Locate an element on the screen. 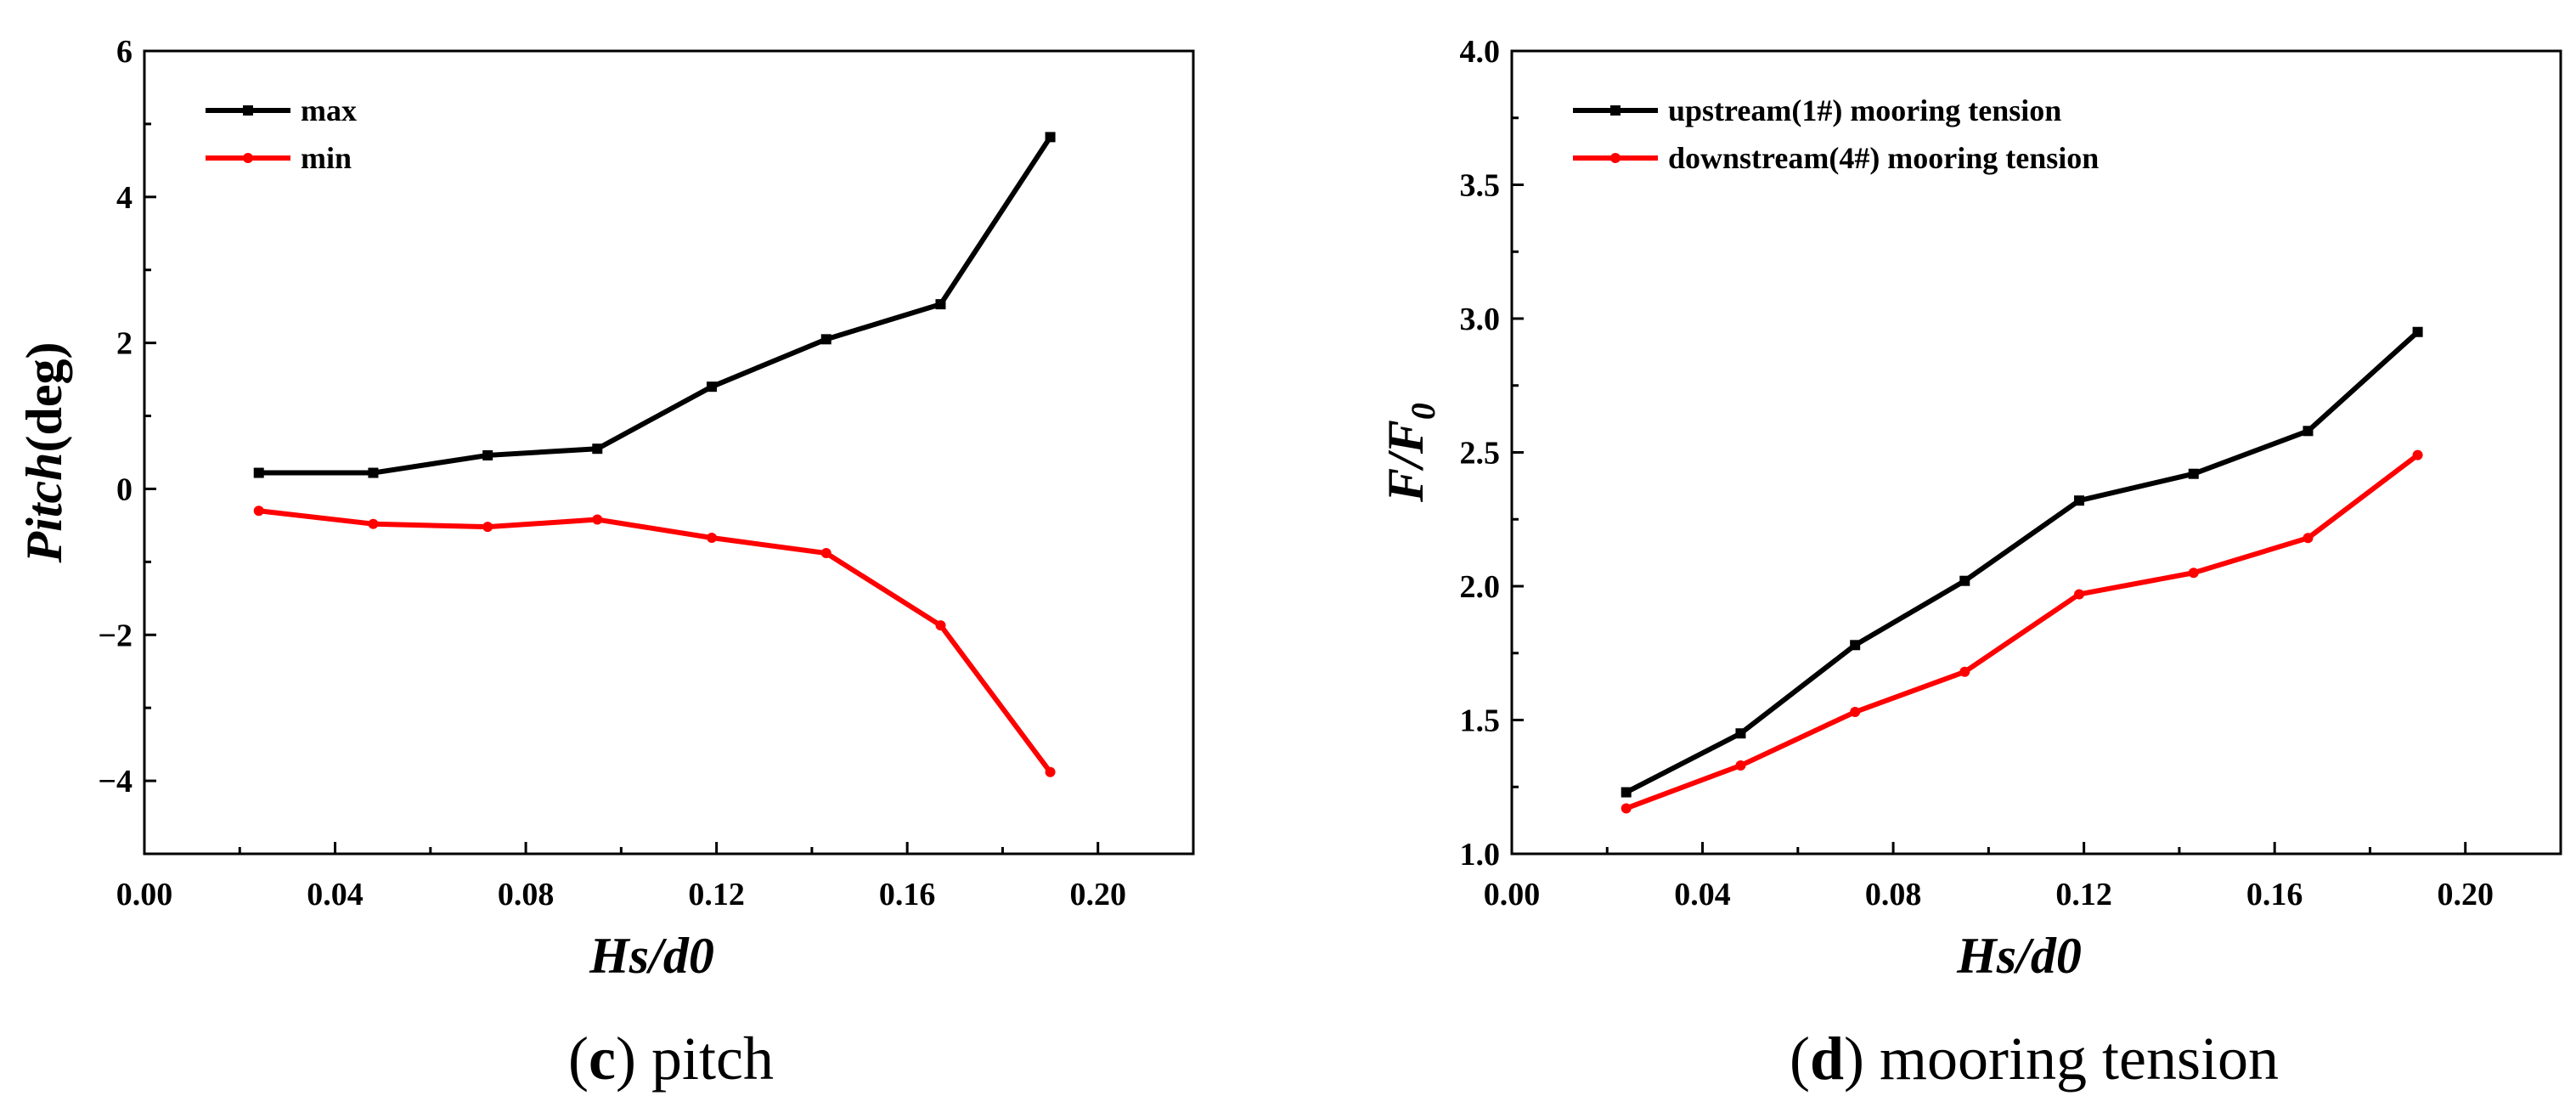  y-tick-label: 2.5 is located at coordinates (1480, 454).